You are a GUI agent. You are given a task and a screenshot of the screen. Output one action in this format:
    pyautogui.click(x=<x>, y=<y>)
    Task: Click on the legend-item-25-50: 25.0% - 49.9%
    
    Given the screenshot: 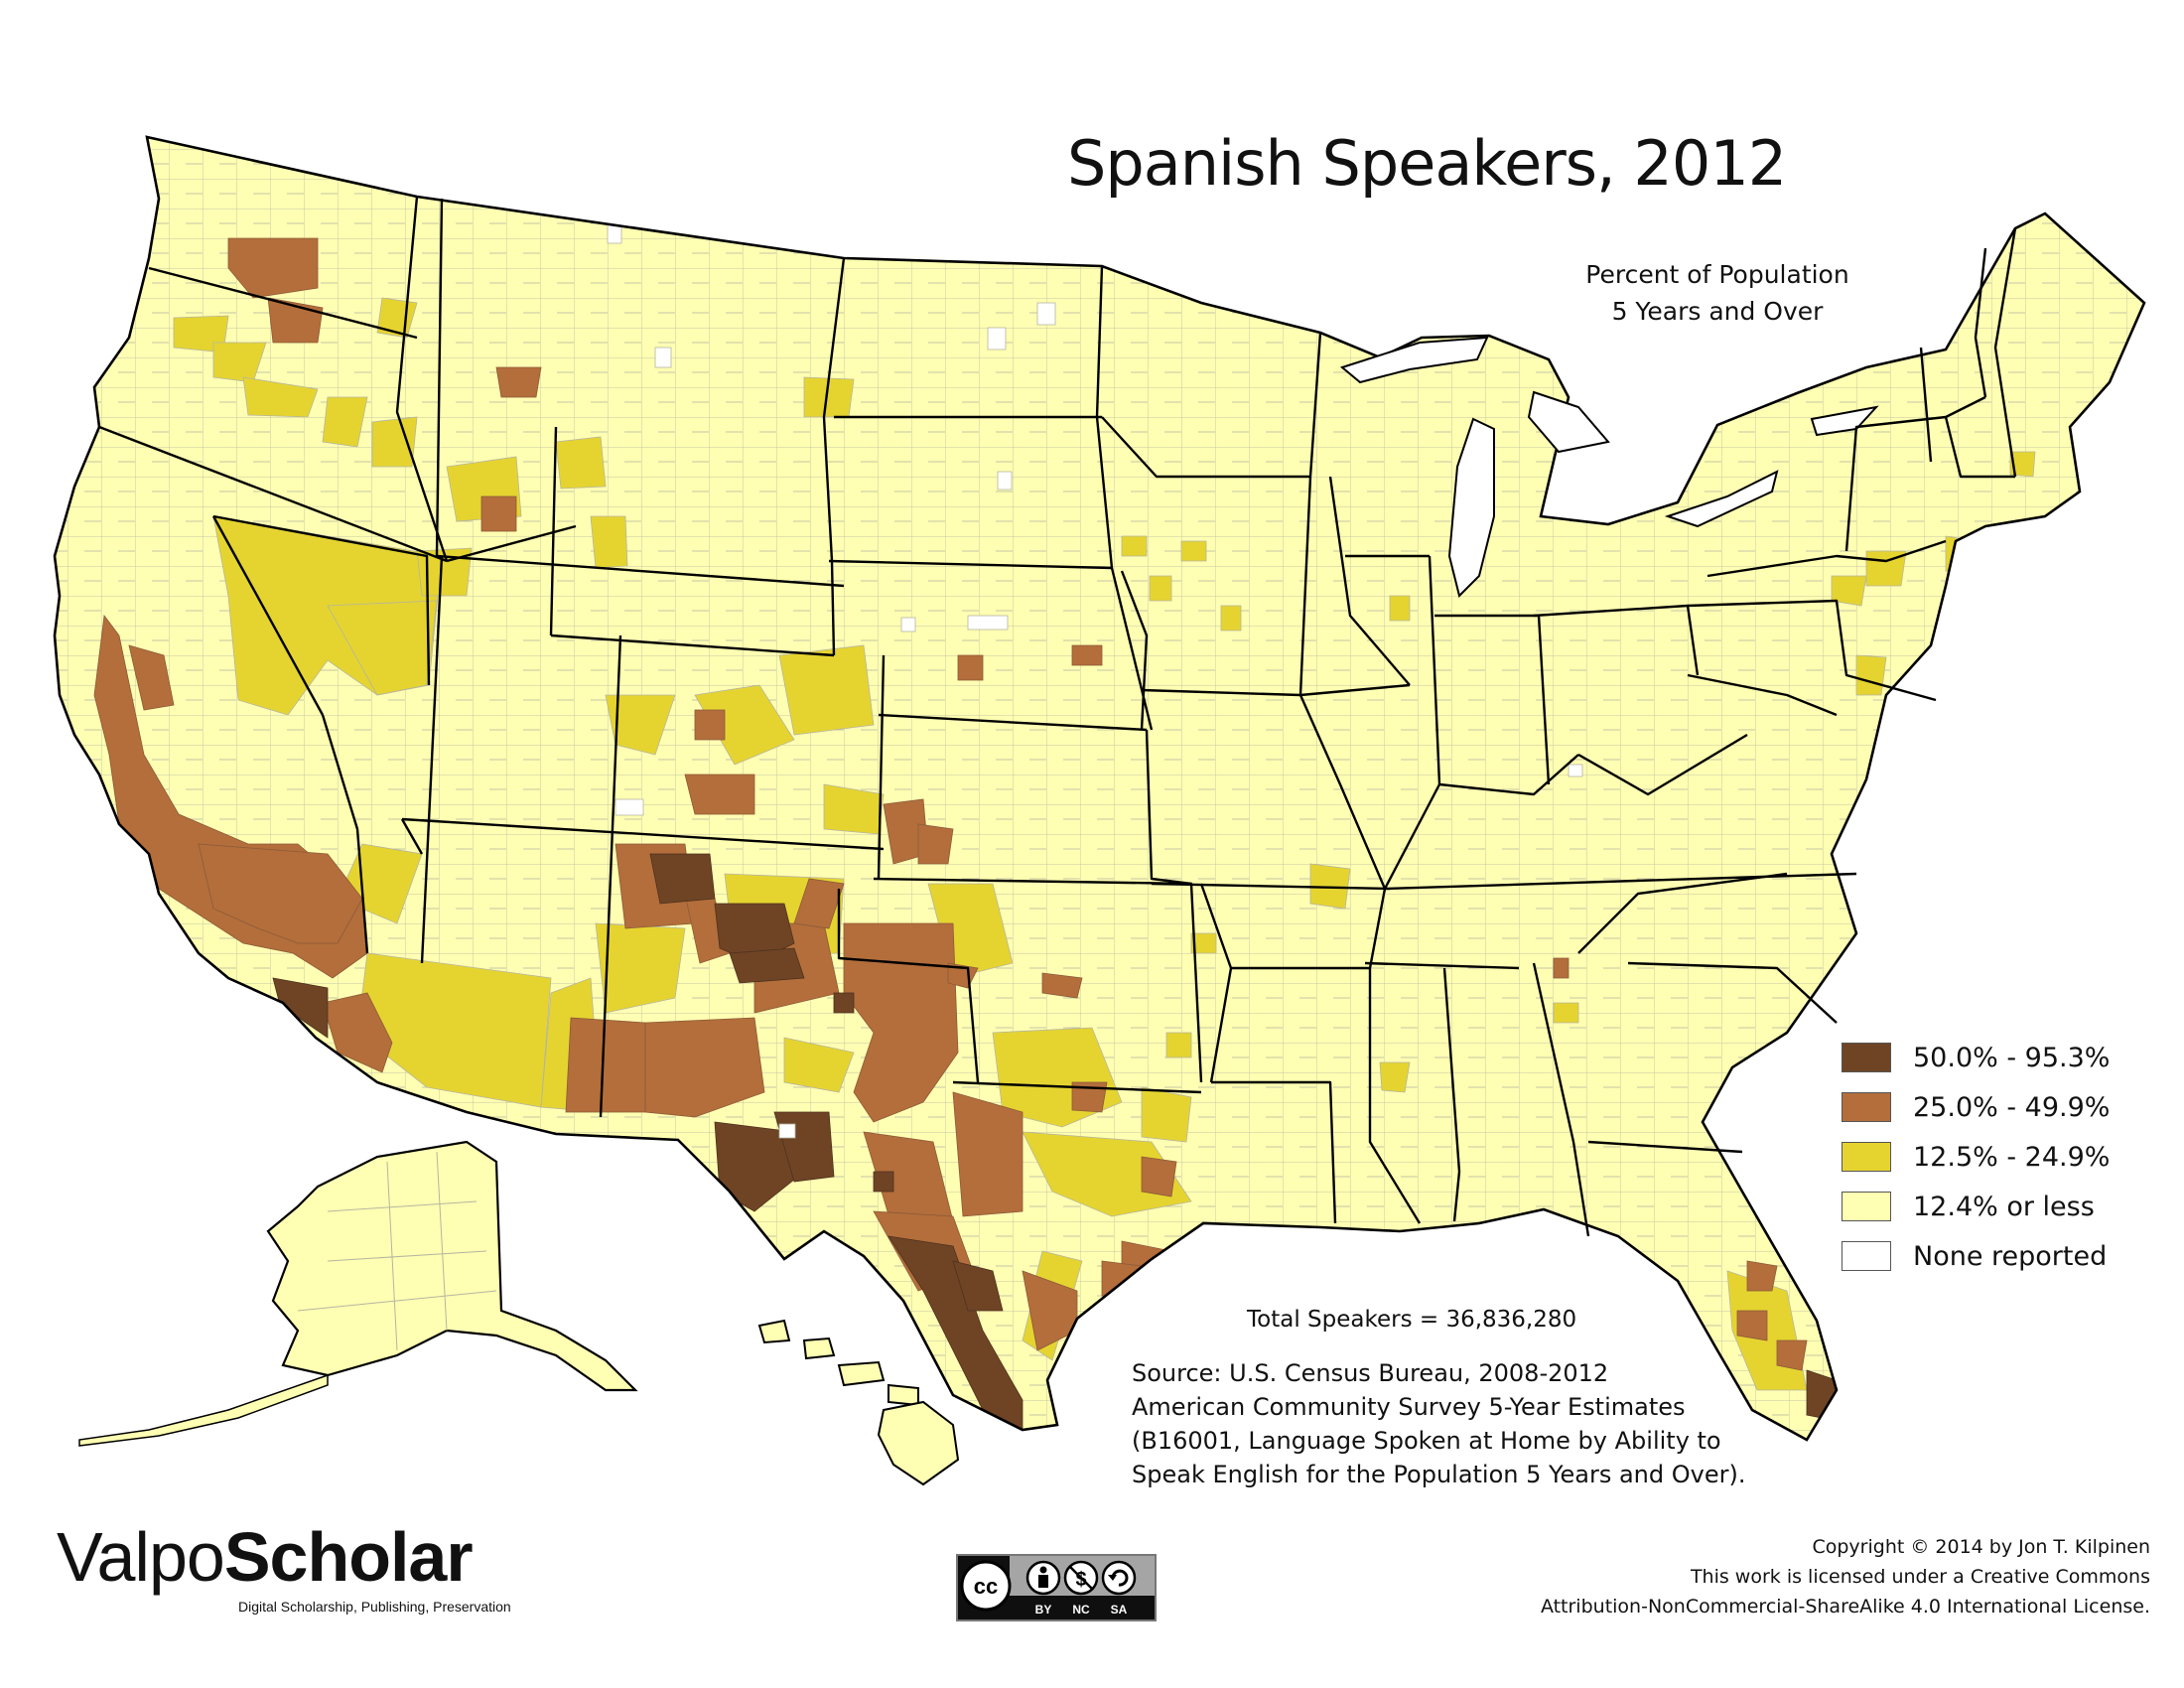 What is the action you would take?
    pyautogui.click(x=1976, y=1107)
    